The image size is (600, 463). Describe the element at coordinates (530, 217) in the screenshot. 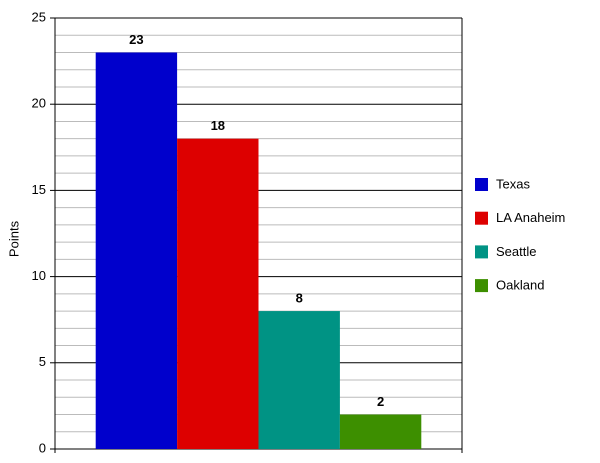

I see `legend-label: LA Anaheim` at that location.